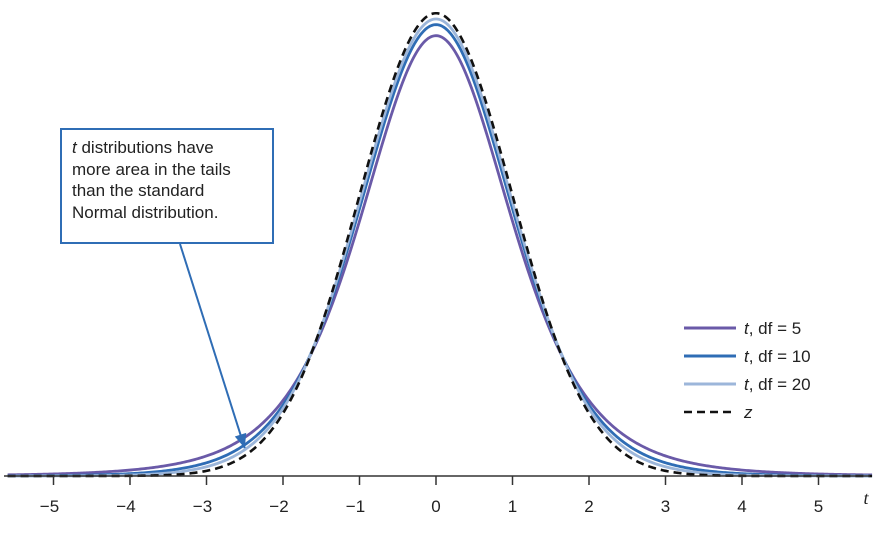 This screenshot has height=536, width=876. Describe the element at coordinates (435, 506) in the screenshot. I see `x-tick-label: 0` at that location.